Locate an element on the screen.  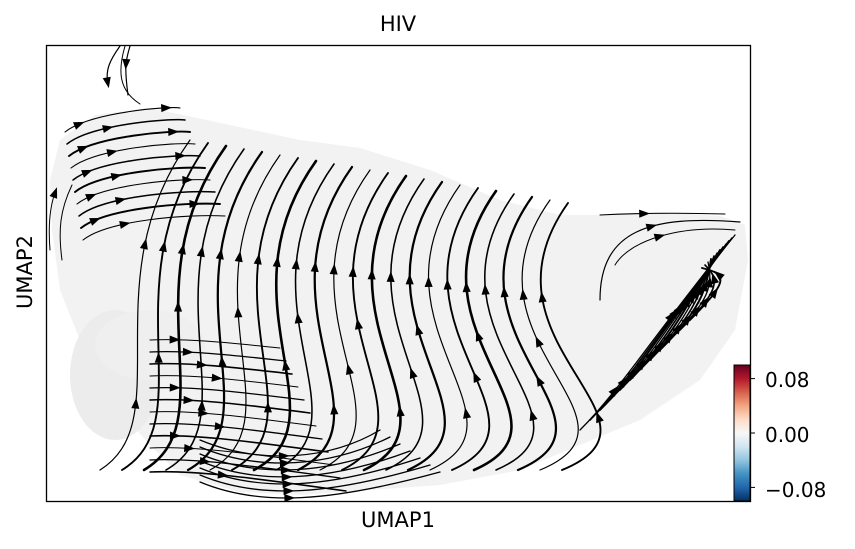
colorbar-tick-label: 0.08 is located at coordinates (787, 380).